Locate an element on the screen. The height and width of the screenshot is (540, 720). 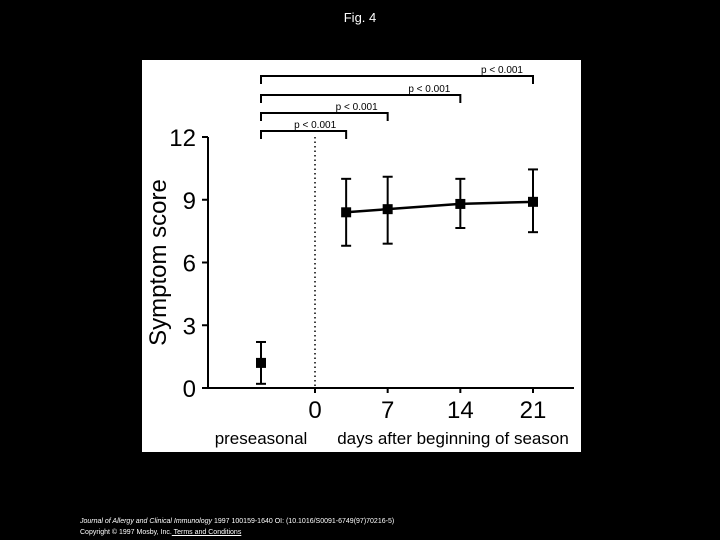
y-tick-label: 3 is located at coordinates (189, 326).